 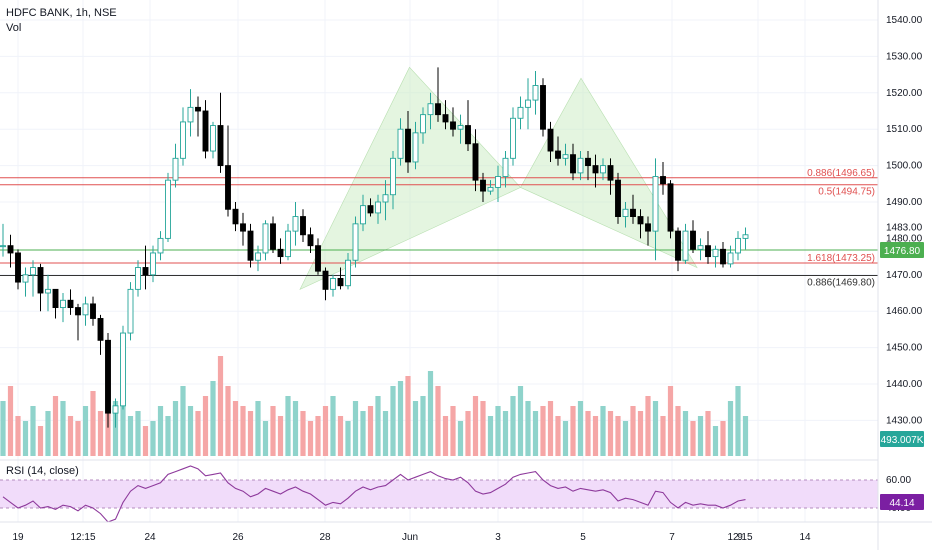 I want to click on y-tick-label: 1483.00, so click(x=904, y=227).